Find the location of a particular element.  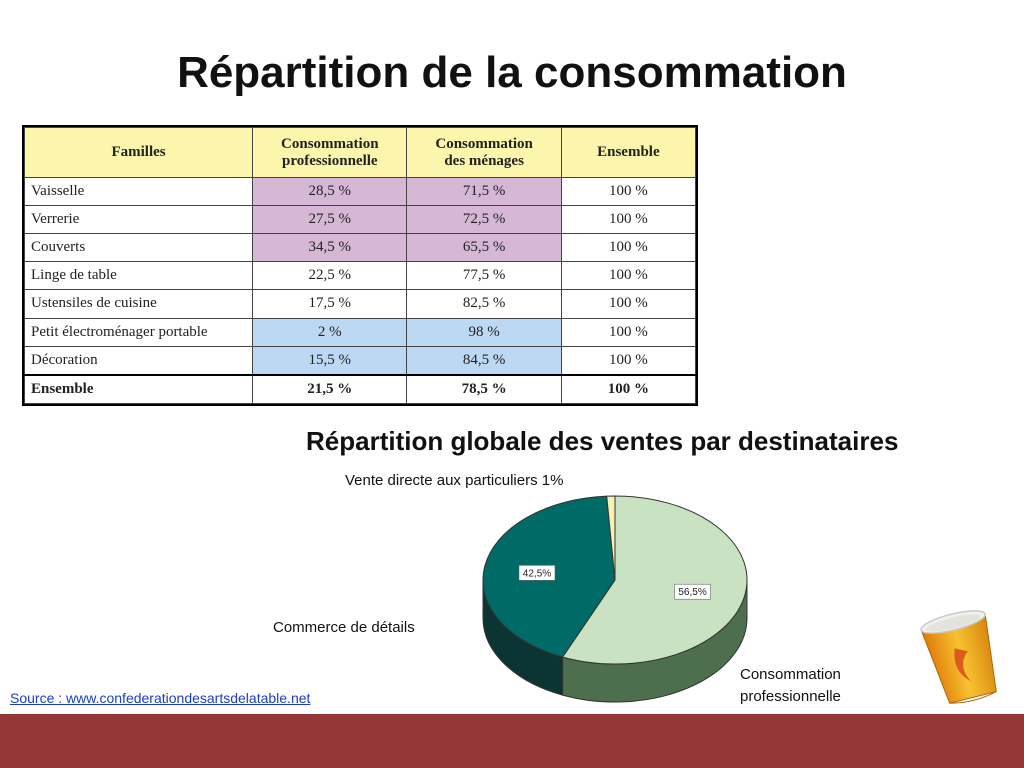

cell-famille: Verrerie is located at coordinates (138, 220).